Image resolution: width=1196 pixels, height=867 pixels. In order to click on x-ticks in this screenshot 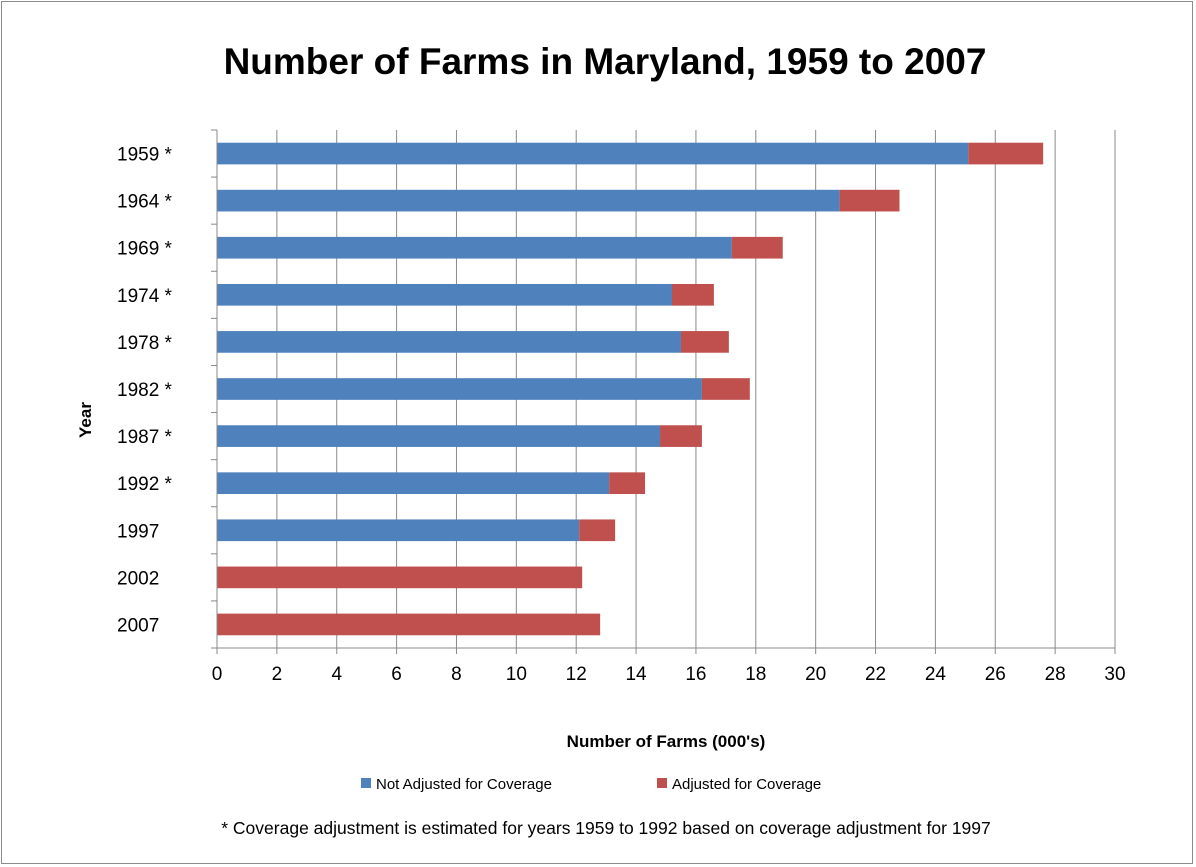, I will do `click(666, 651)`.